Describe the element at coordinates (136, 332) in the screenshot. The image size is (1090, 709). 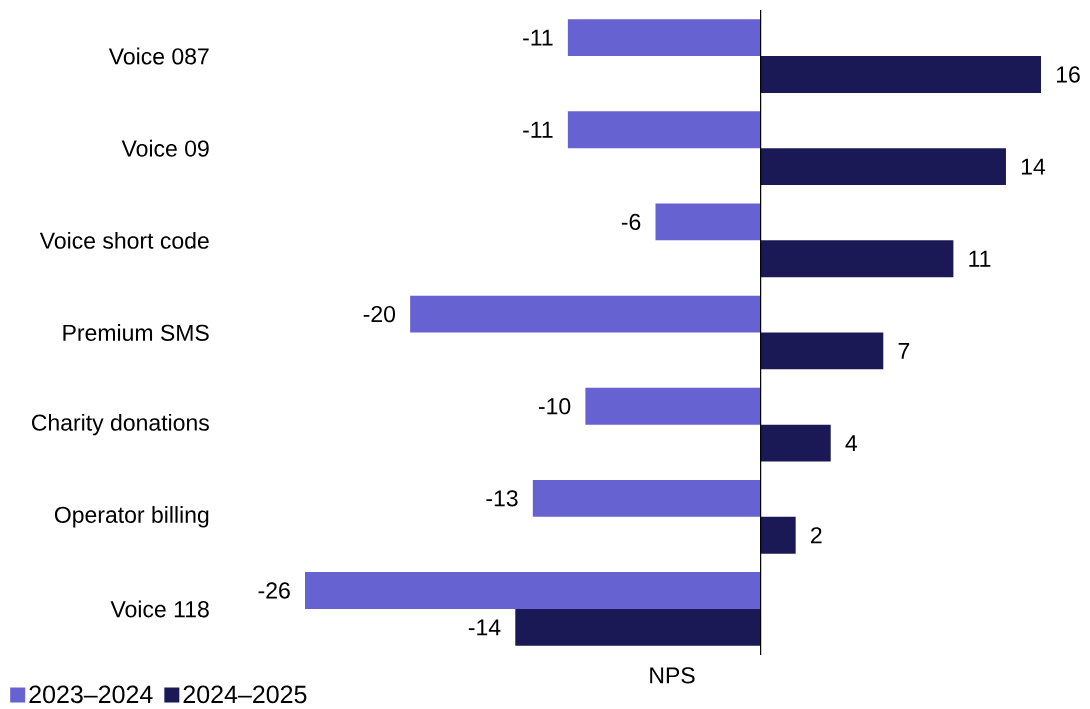
I see `y-tick-label: Premium SMS` at that location.